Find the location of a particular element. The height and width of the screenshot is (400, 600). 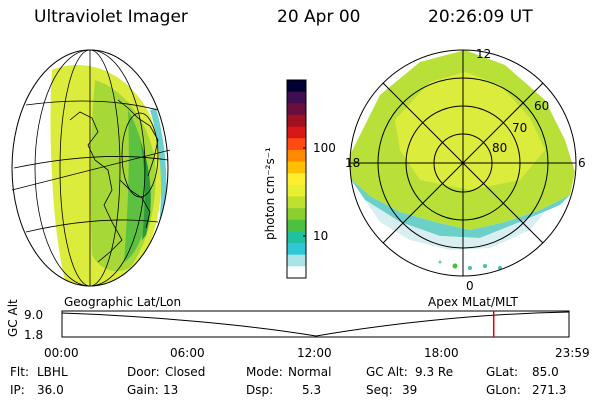

glat-label: GLat: is located at coordinates (502, 372).